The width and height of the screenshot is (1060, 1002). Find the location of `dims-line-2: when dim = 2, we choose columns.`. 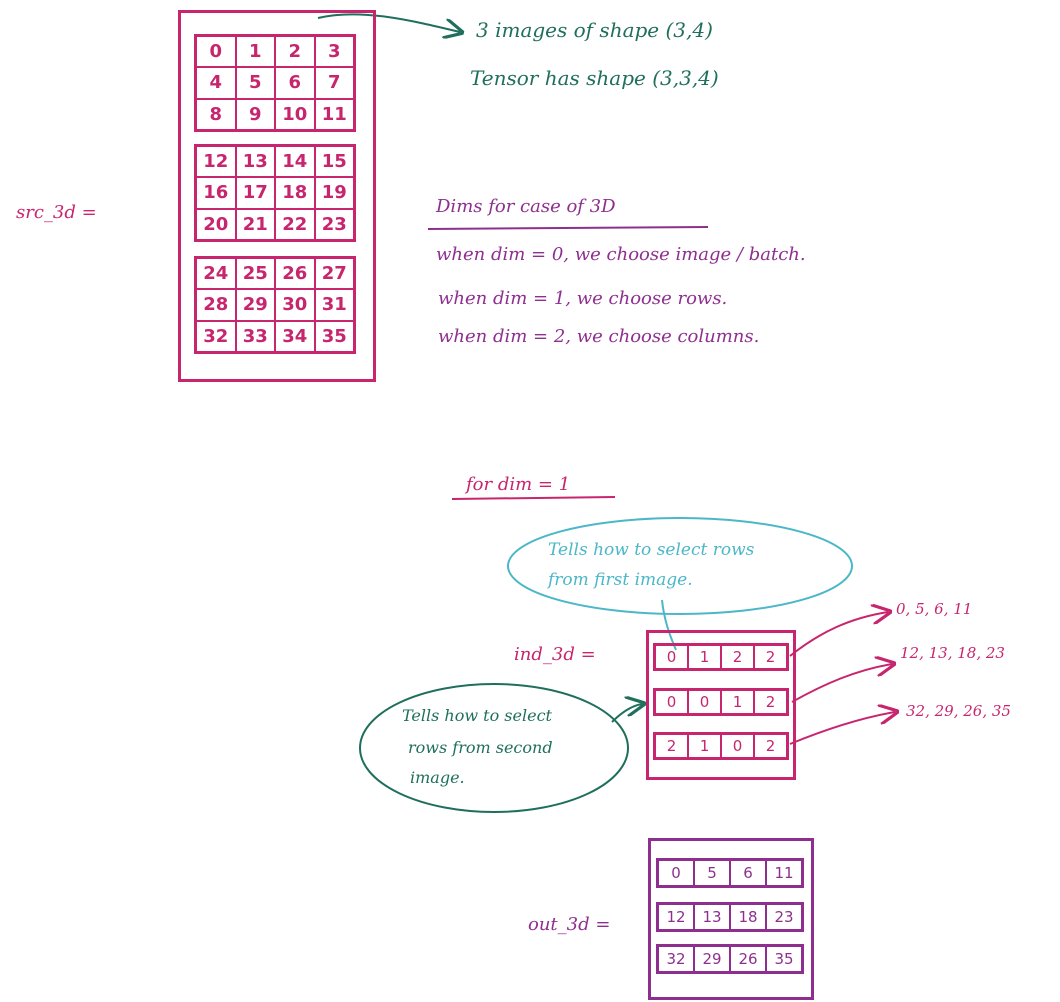

dims-line-2: when dim = 2, we choose columns. is located at coordinates (599, 336).